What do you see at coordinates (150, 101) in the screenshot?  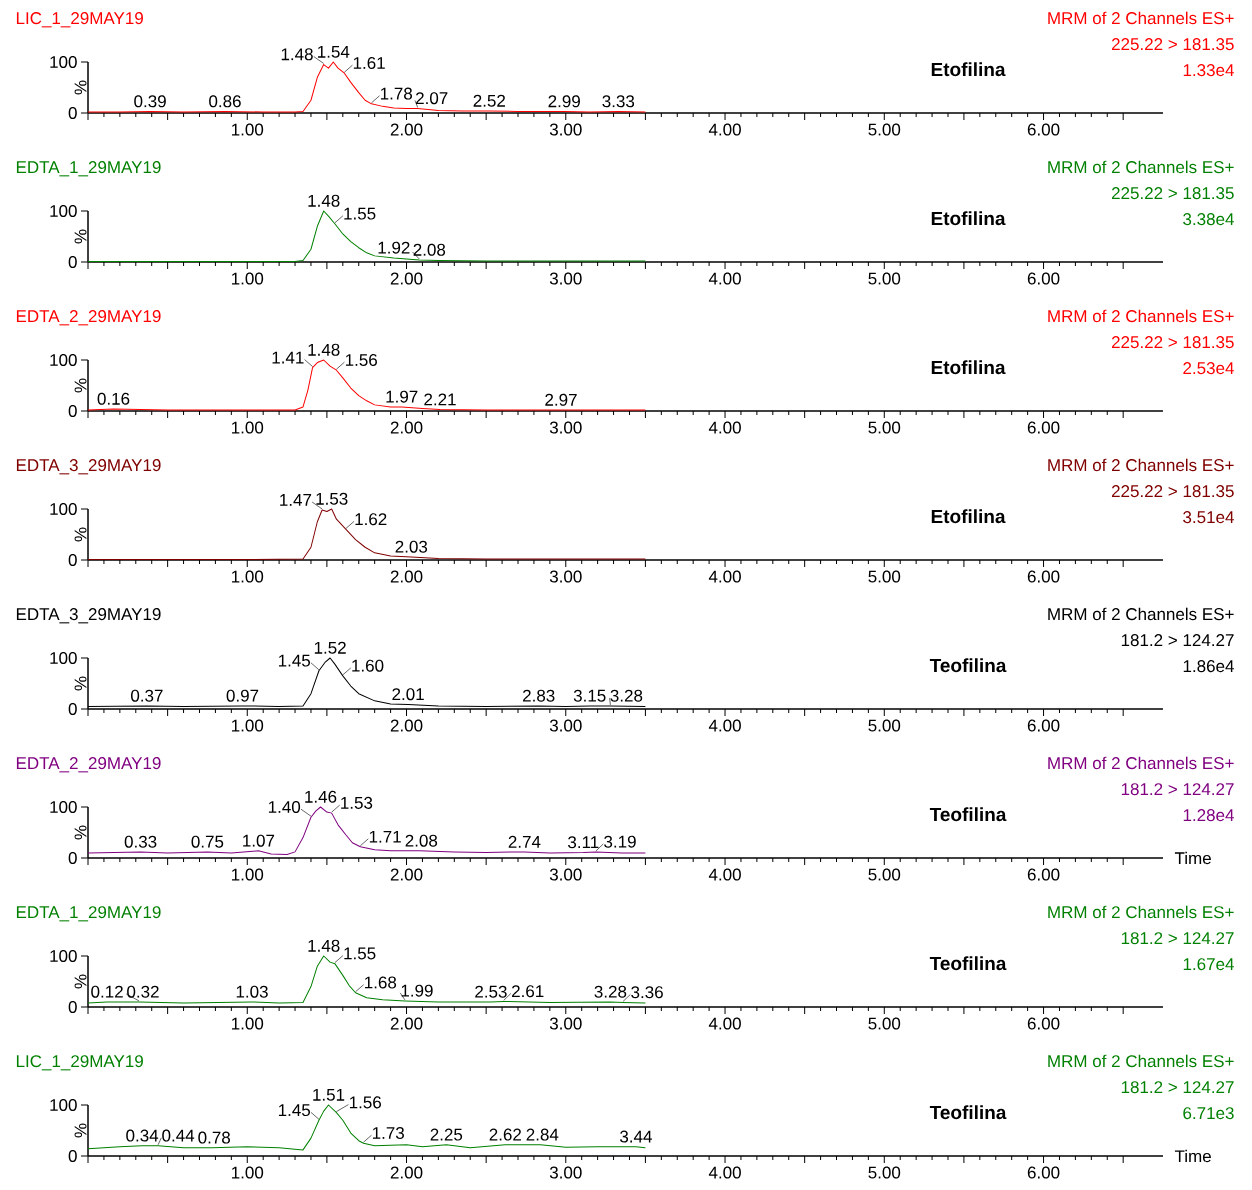 I see `annotation: 0.39` at bounding box center [150, 101].